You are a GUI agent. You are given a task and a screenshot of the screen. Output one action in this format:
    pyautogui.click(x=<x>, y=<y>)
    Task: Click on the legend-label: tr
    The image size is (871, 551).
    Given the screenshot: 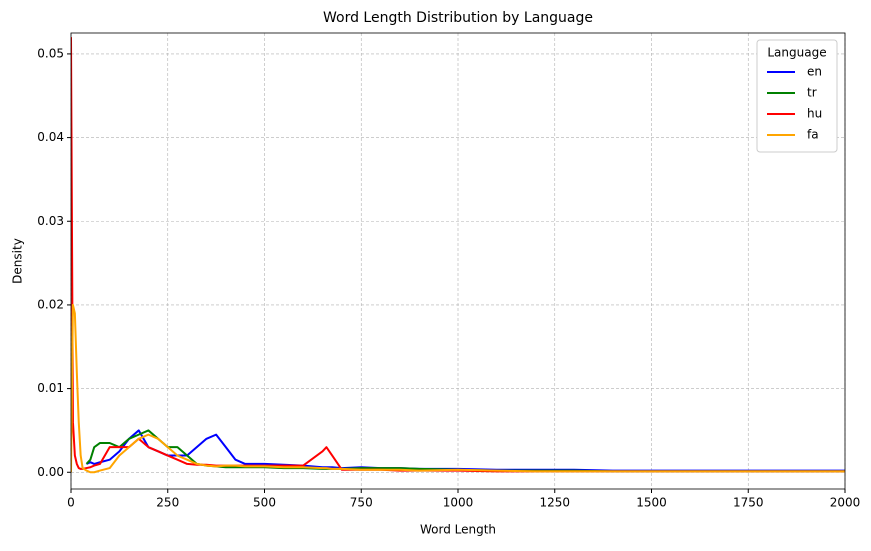 What is the action you would take?
    pyautogui.click(x=812, y=93)
    